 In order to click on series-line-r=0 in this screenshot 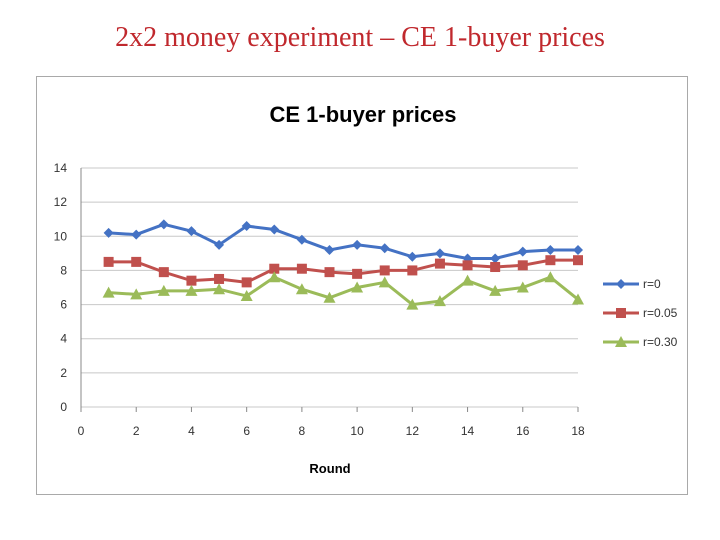, I will do `click(343, 241)`.